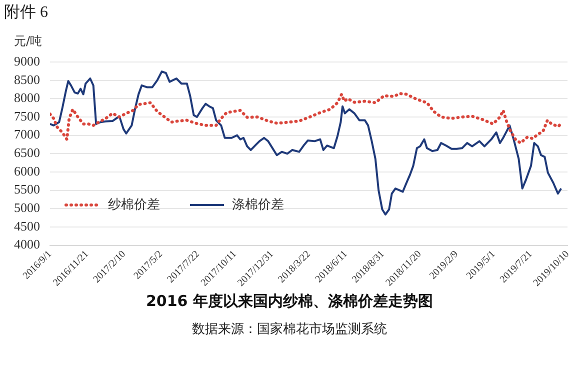 The image size is (579, 365). I want to click on y-tick-label: 8000, so click(27, 98).